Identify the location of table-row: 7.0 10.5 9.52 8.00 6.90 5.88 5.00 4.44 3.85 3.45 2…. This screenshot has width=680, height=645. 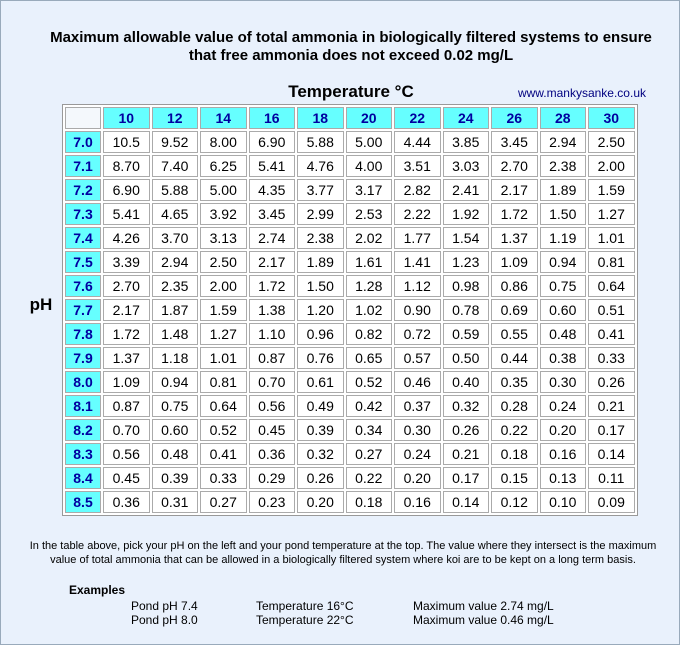
(350, 142).